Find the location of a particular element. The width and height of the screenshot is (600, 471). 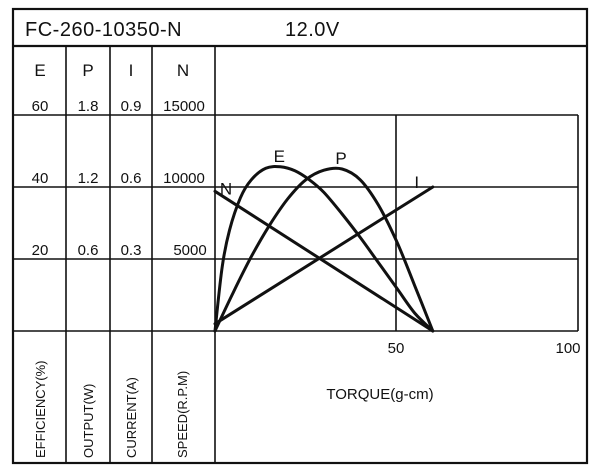

speed-axis-label: SPEED(R.P.M) is located at coordinates (182, 414).